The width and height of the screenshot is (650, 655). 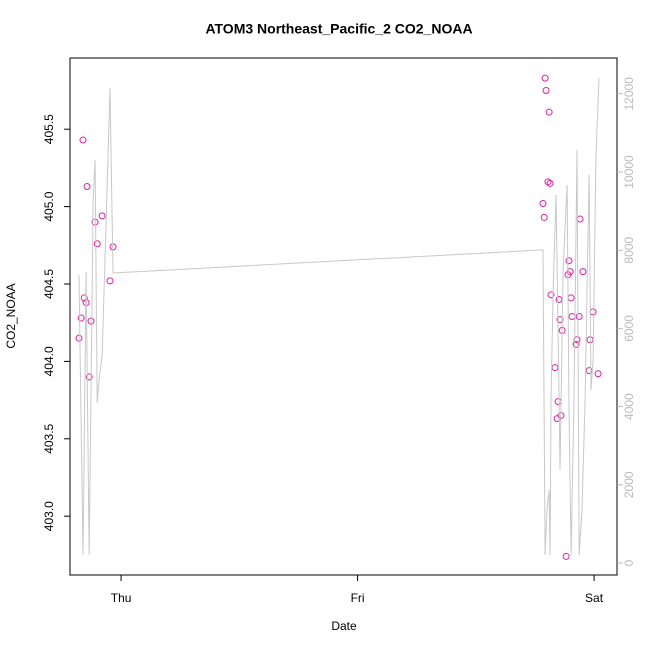 I want to click on y-tick-label: 403.5, so click(x=49, y=438).